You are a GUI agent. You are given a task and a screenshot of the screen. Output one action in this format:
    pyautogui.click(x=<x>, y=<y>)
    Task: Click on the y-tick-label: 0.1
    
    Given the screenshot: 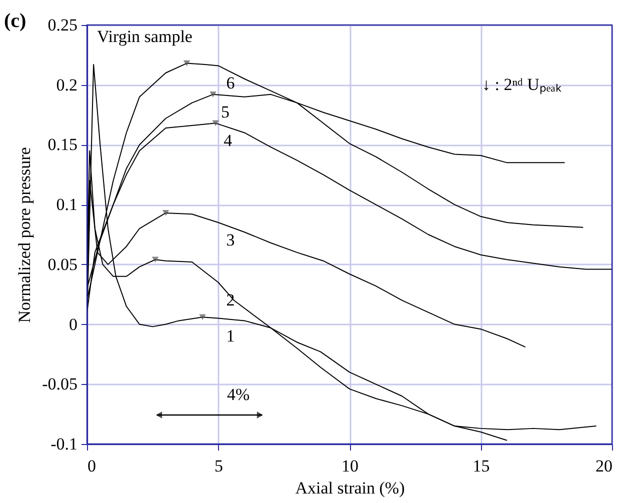 What is the action you would take?
    pyautogui.click(x=67, y=204)
    